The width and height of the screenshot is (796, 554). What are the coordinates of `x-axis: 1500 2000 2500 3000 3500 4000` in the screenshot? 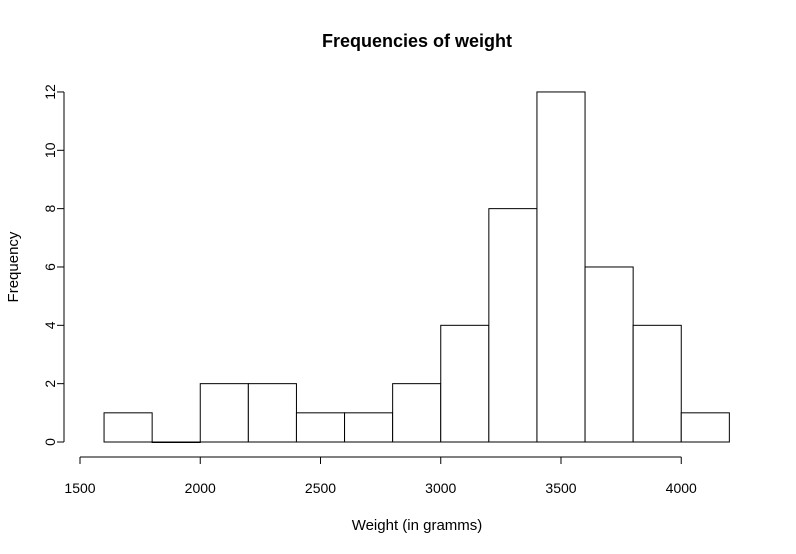 It's located at (380, 476).